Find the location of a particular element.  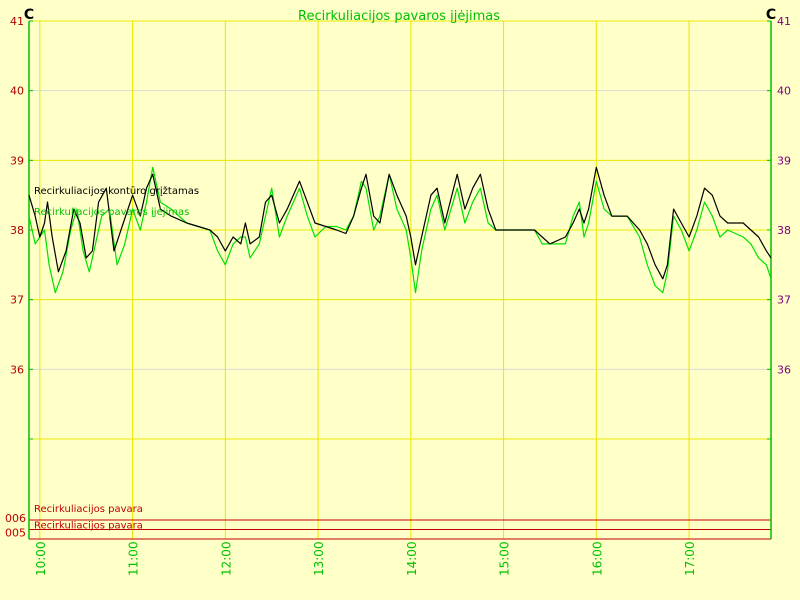

tick-label-right: 39 is located at coordinates (784, 160).